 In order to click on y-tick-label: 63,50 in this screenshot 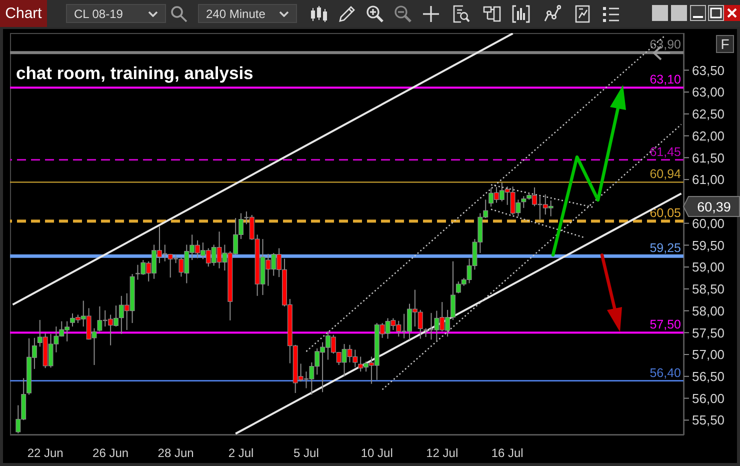, I will do `click(708, 70)`.